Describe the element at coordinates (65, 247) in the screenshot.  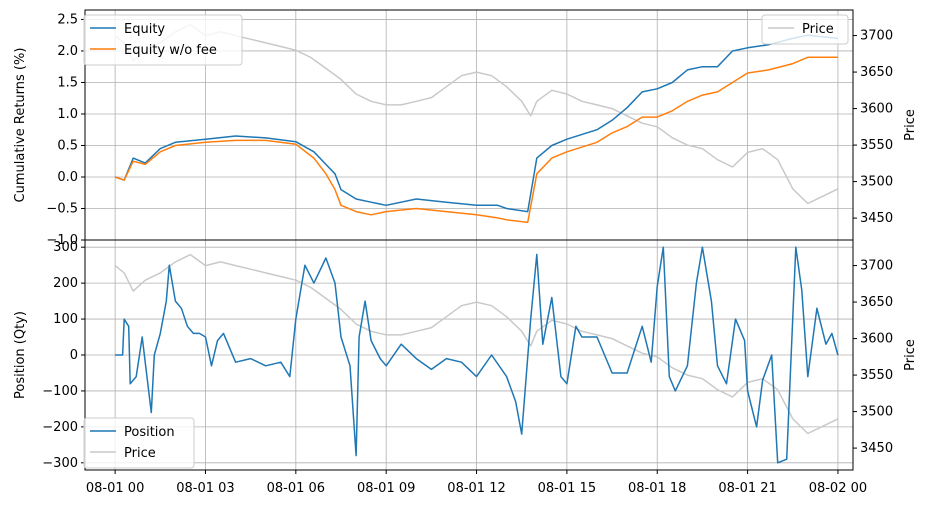
I see `y-tick-label: 300` at that location.